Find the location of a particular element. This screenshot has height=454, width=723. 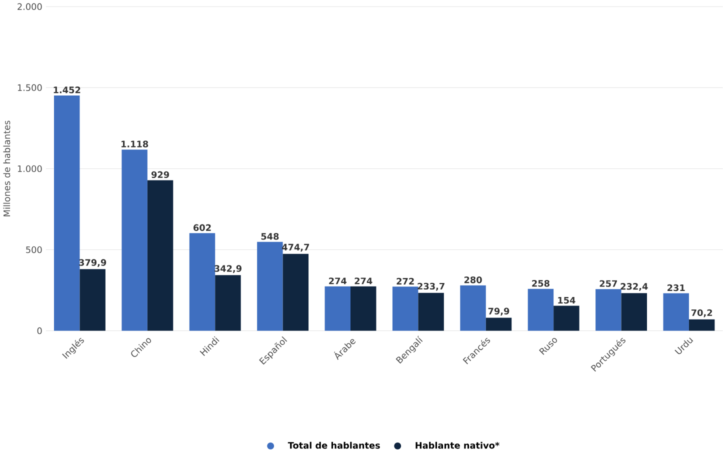

data-label: 1.452 is located at coordinates (67, 90).